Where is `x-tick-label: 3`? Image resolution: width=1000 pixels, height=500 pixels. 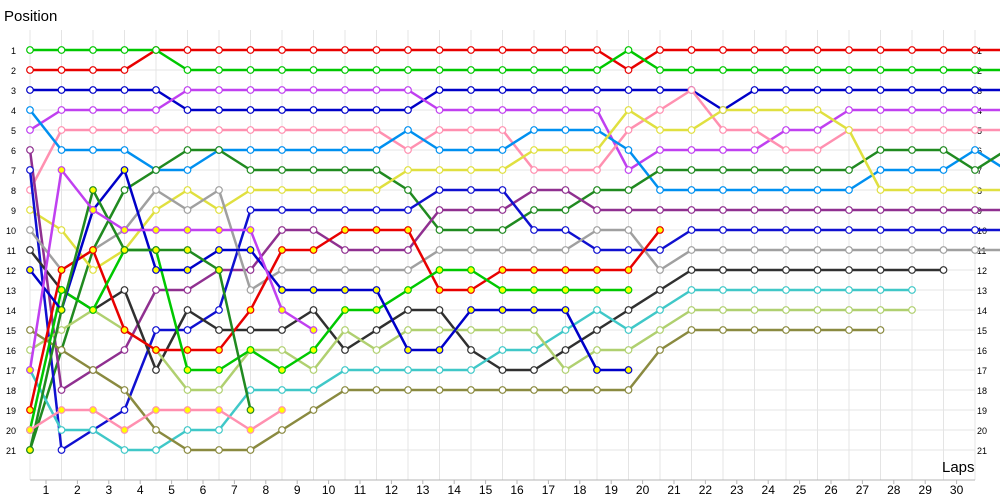 x-tick-label: 3 is located at coordinates (108, 490).